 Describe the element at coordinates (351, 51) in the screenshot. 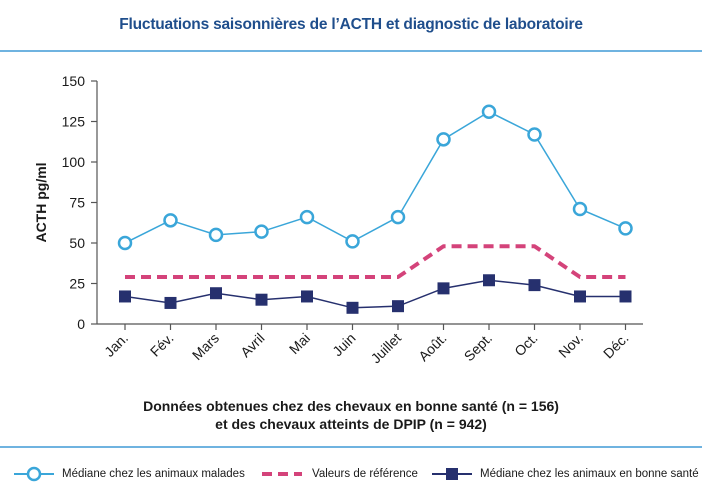

I see `header-divider` at that location.